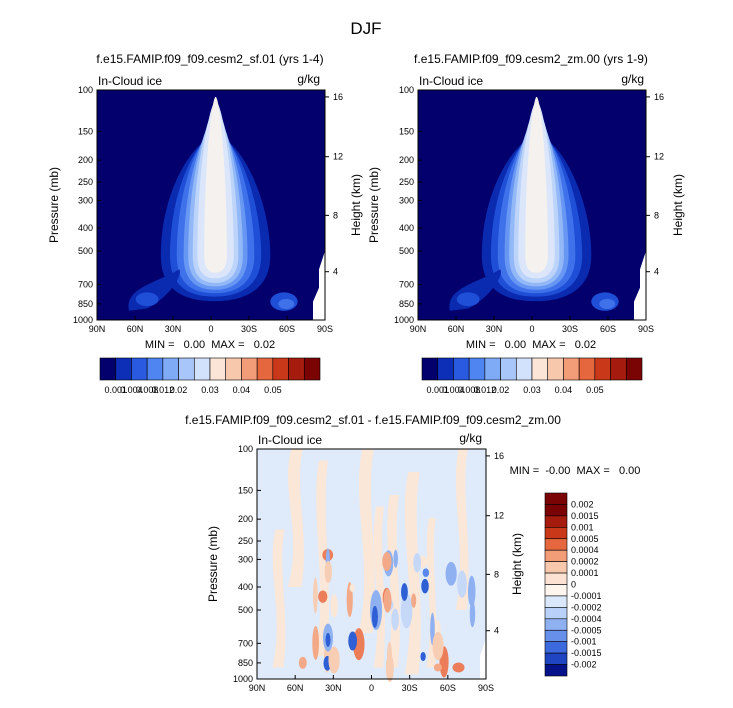 The width and height of the screenshot is (733, 708). Describe the element at coordinates (333, 688) in the screenshot. I see `x-tick-label: 30N` at that location.